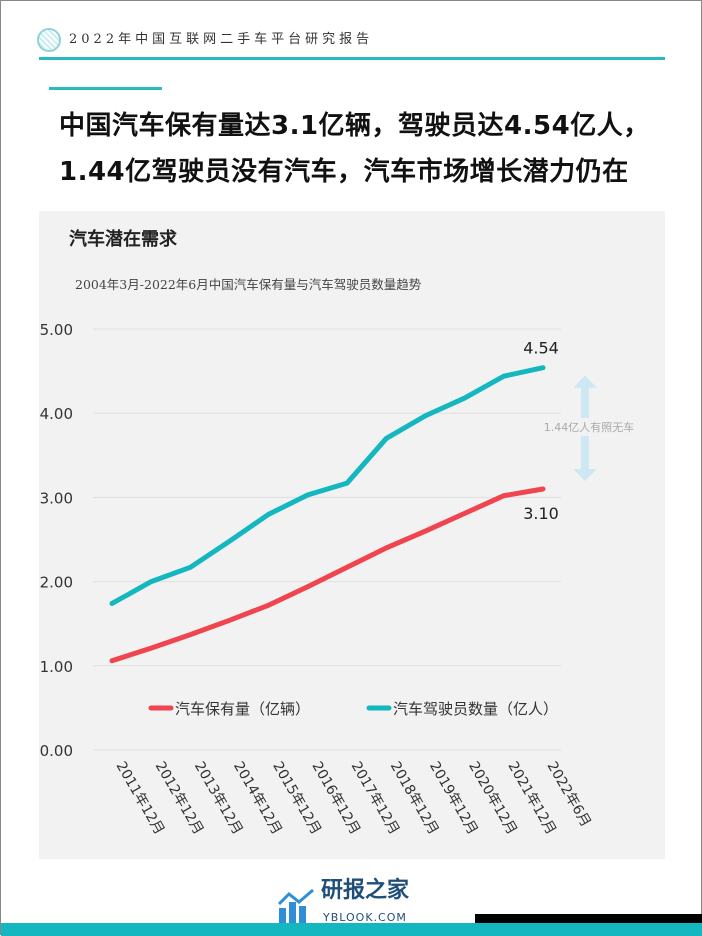  I want to click on end-value-label: 4.54, so click(541, 348).